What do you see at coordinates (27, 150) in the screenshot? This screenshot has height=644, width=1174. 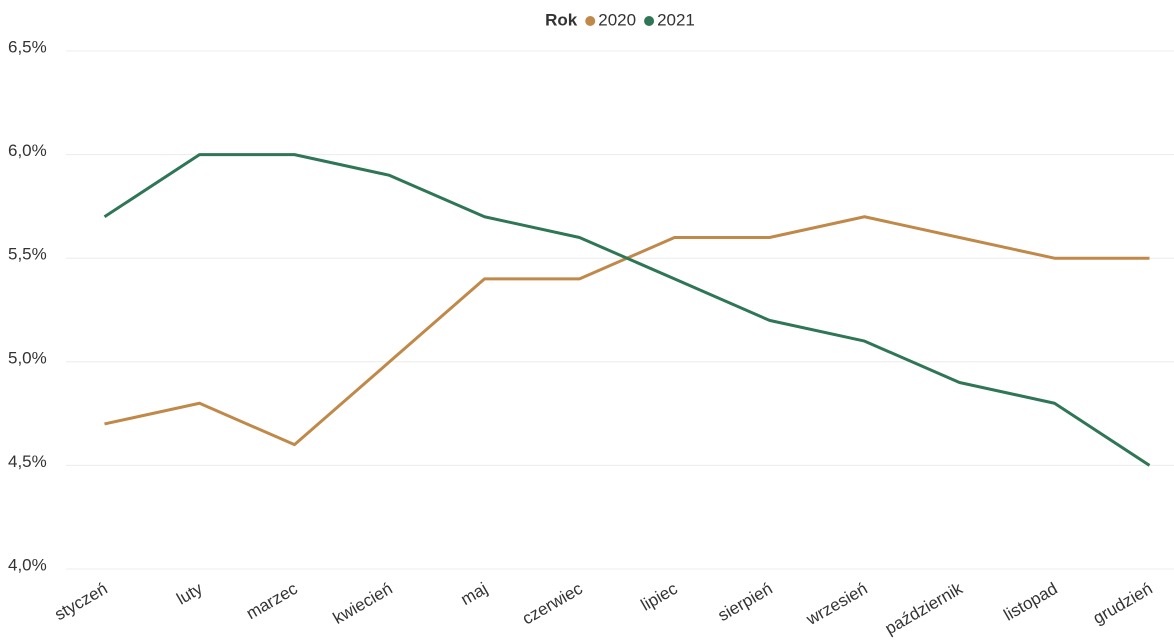 I see `y-tick-label: 6,0%` at bounding box center [27, 150].